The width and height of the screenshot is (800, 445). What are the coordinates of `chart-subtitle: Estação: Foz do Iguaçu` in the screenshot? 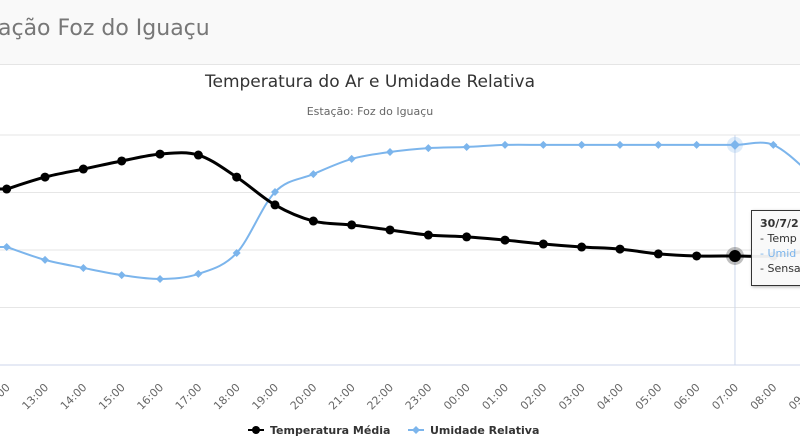 It's located at (370, 111).